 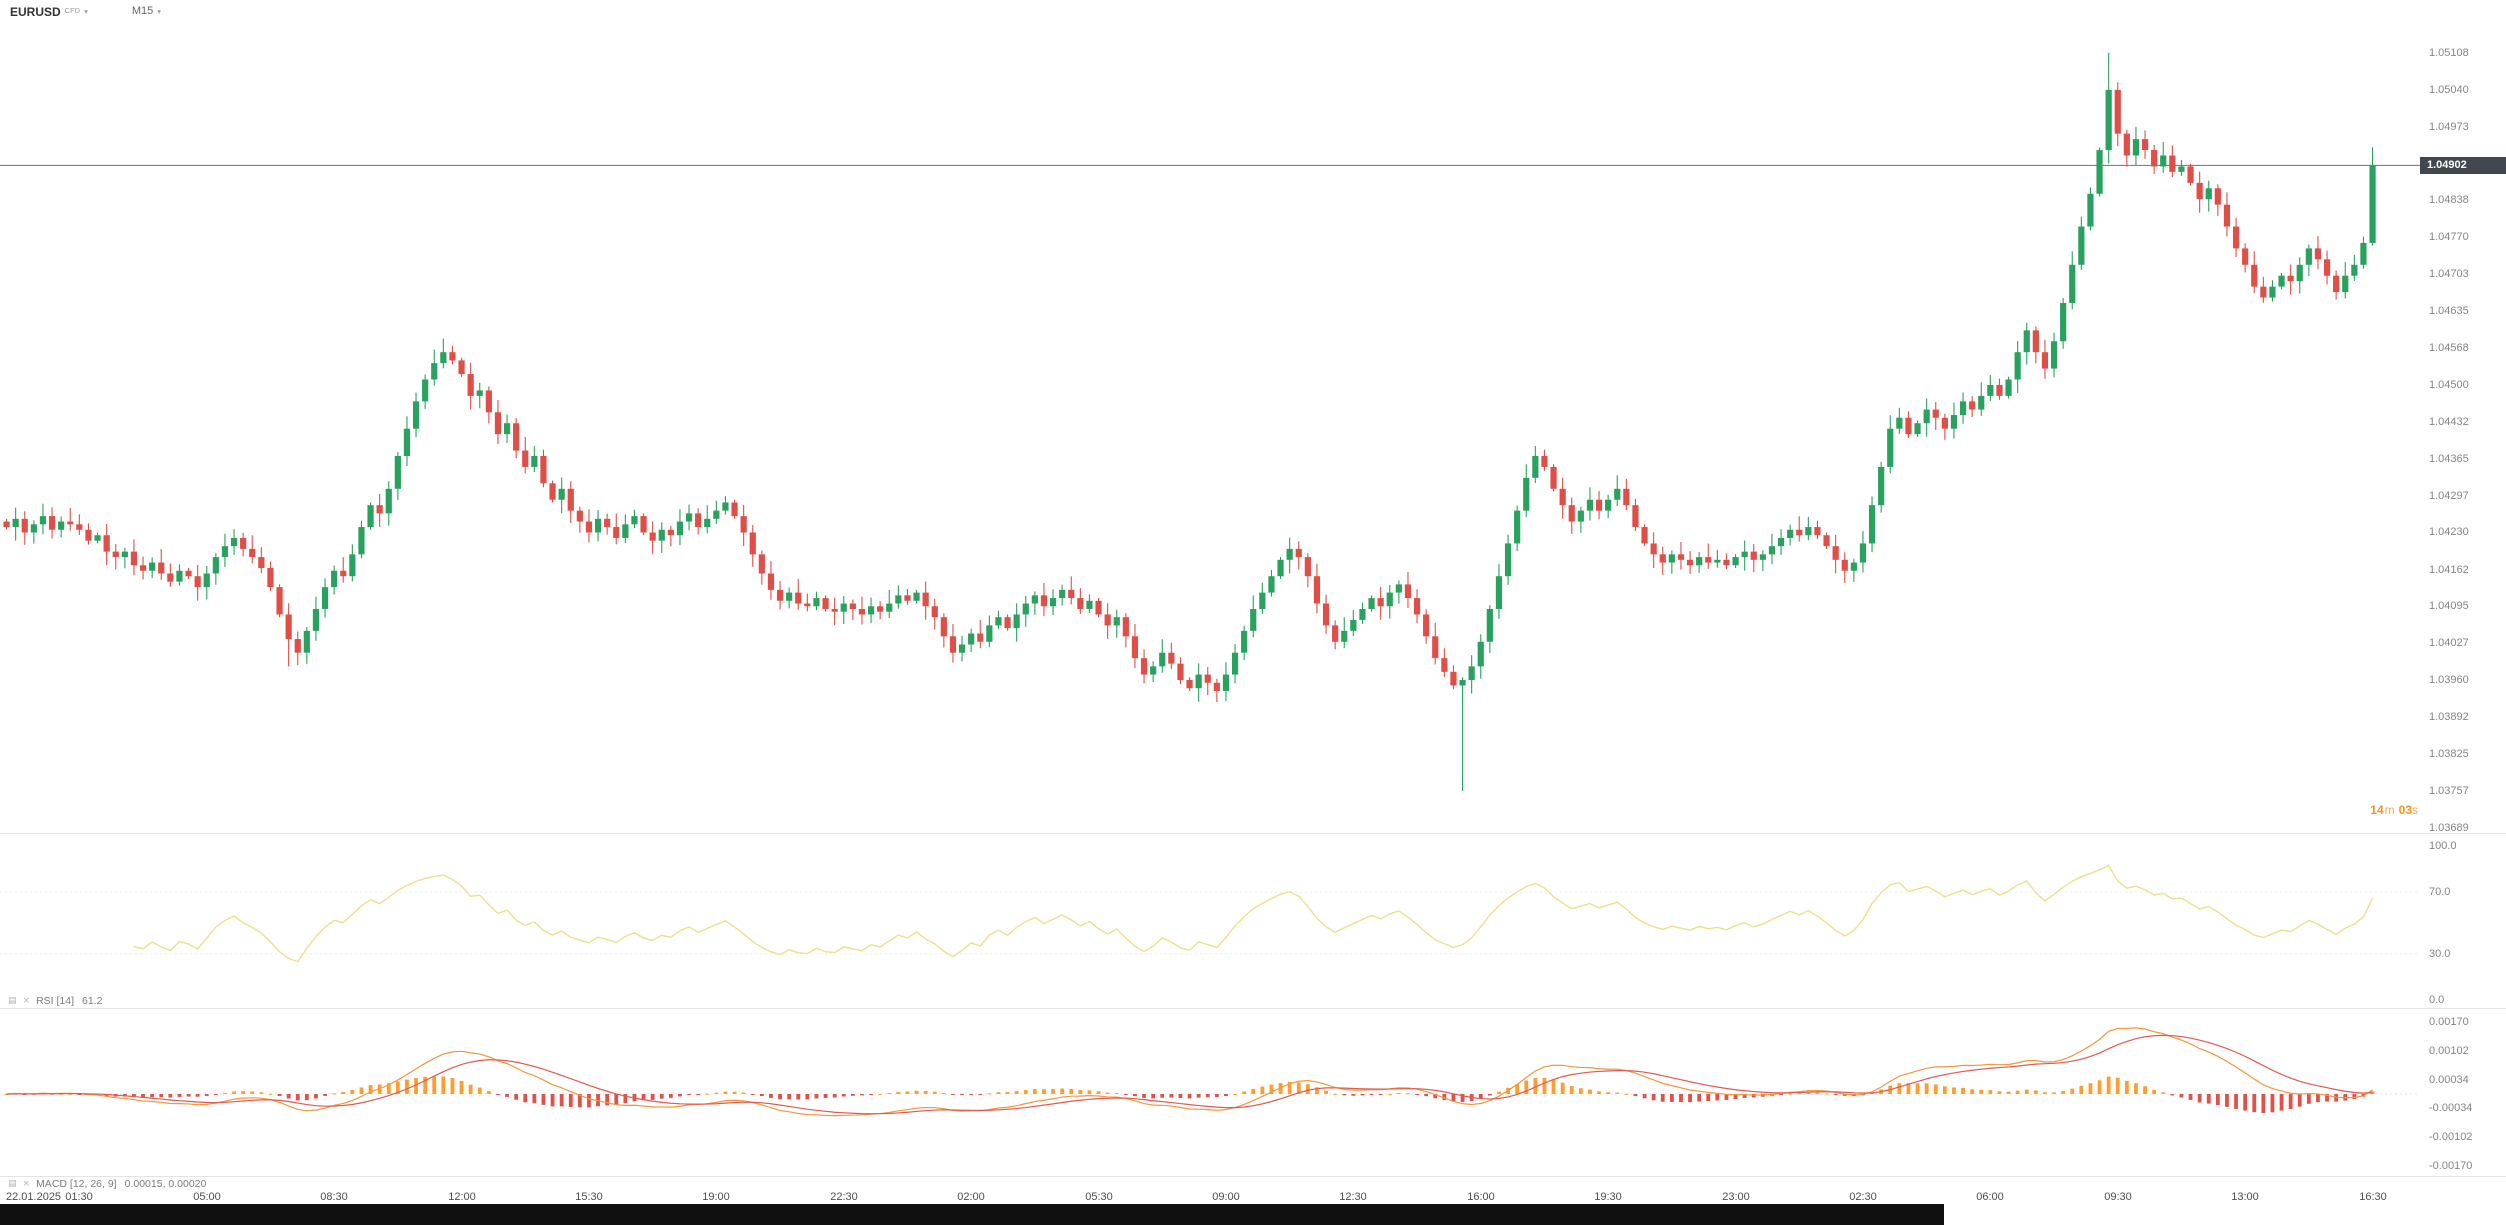 I want to click on price-axis-label: 1.03757, so click(x=2449, y=790).